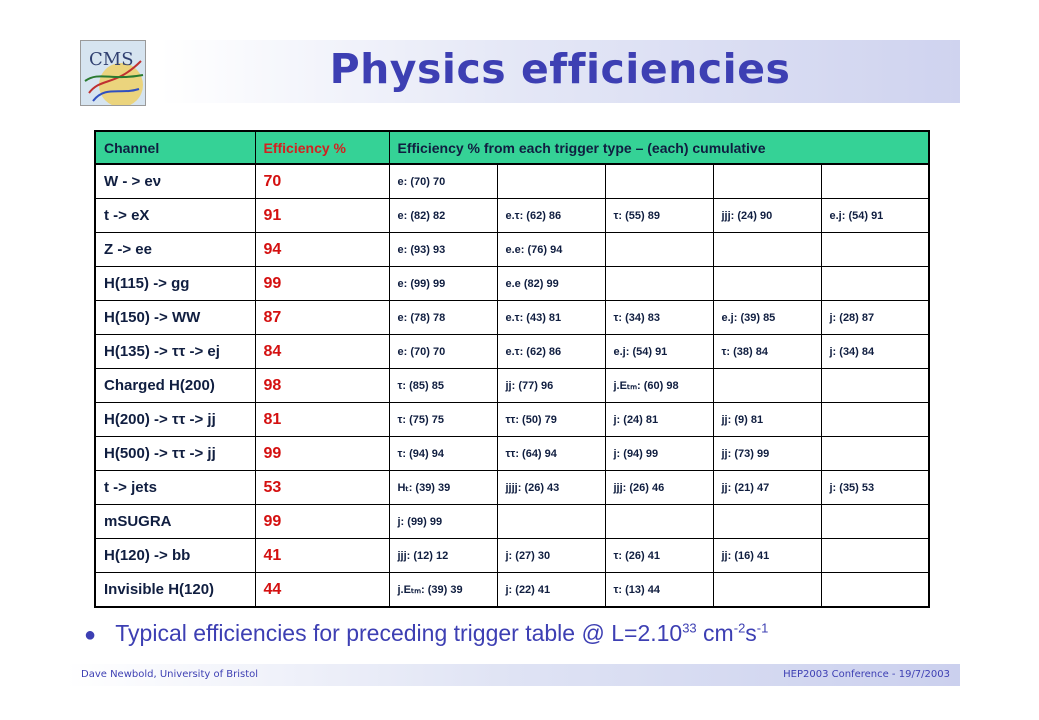 This screenshot has width=1039, height=720. What do you see at coordinates (322, 181) in the screenshot?
I see `efficiency-cell: 70` at bounding box center [322, 181].